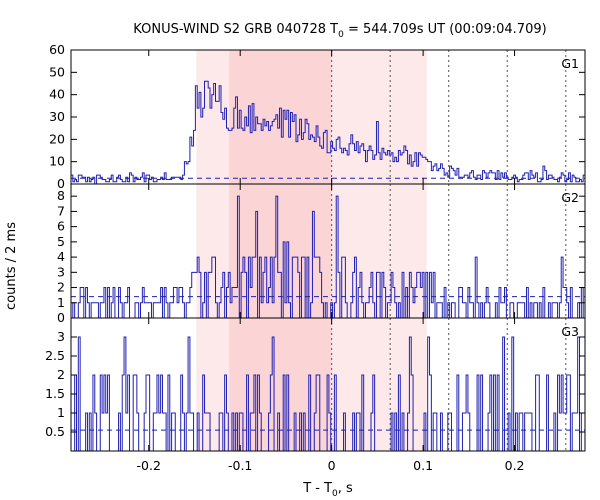 This screenshot has height=500, width=600. Describe the element at coordinates (57, 116) in the screenshot. I see `y-tick-label: 30` at that location.